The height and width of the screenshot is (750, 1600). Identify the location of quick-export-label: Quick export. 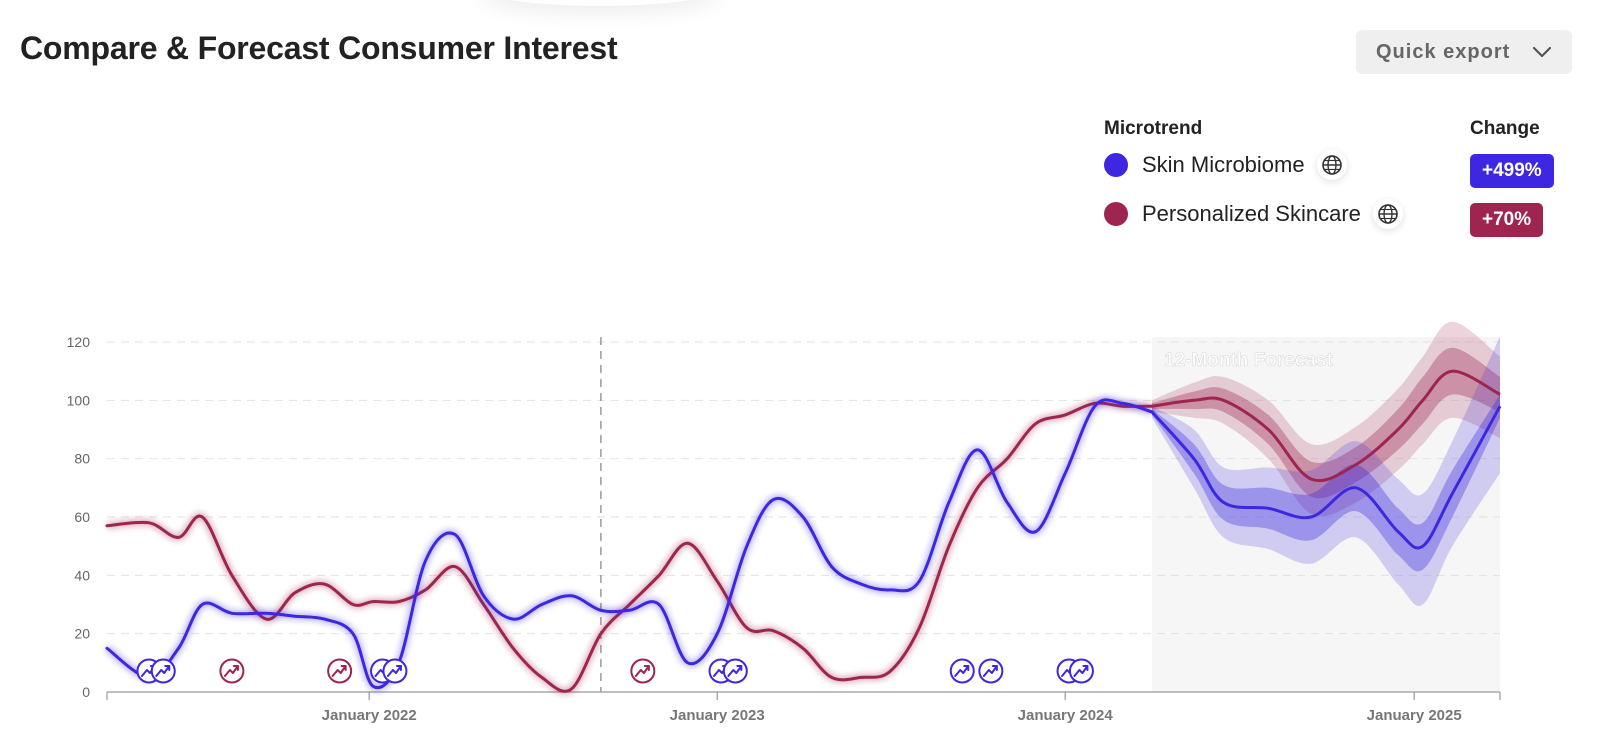
(1443, 51).